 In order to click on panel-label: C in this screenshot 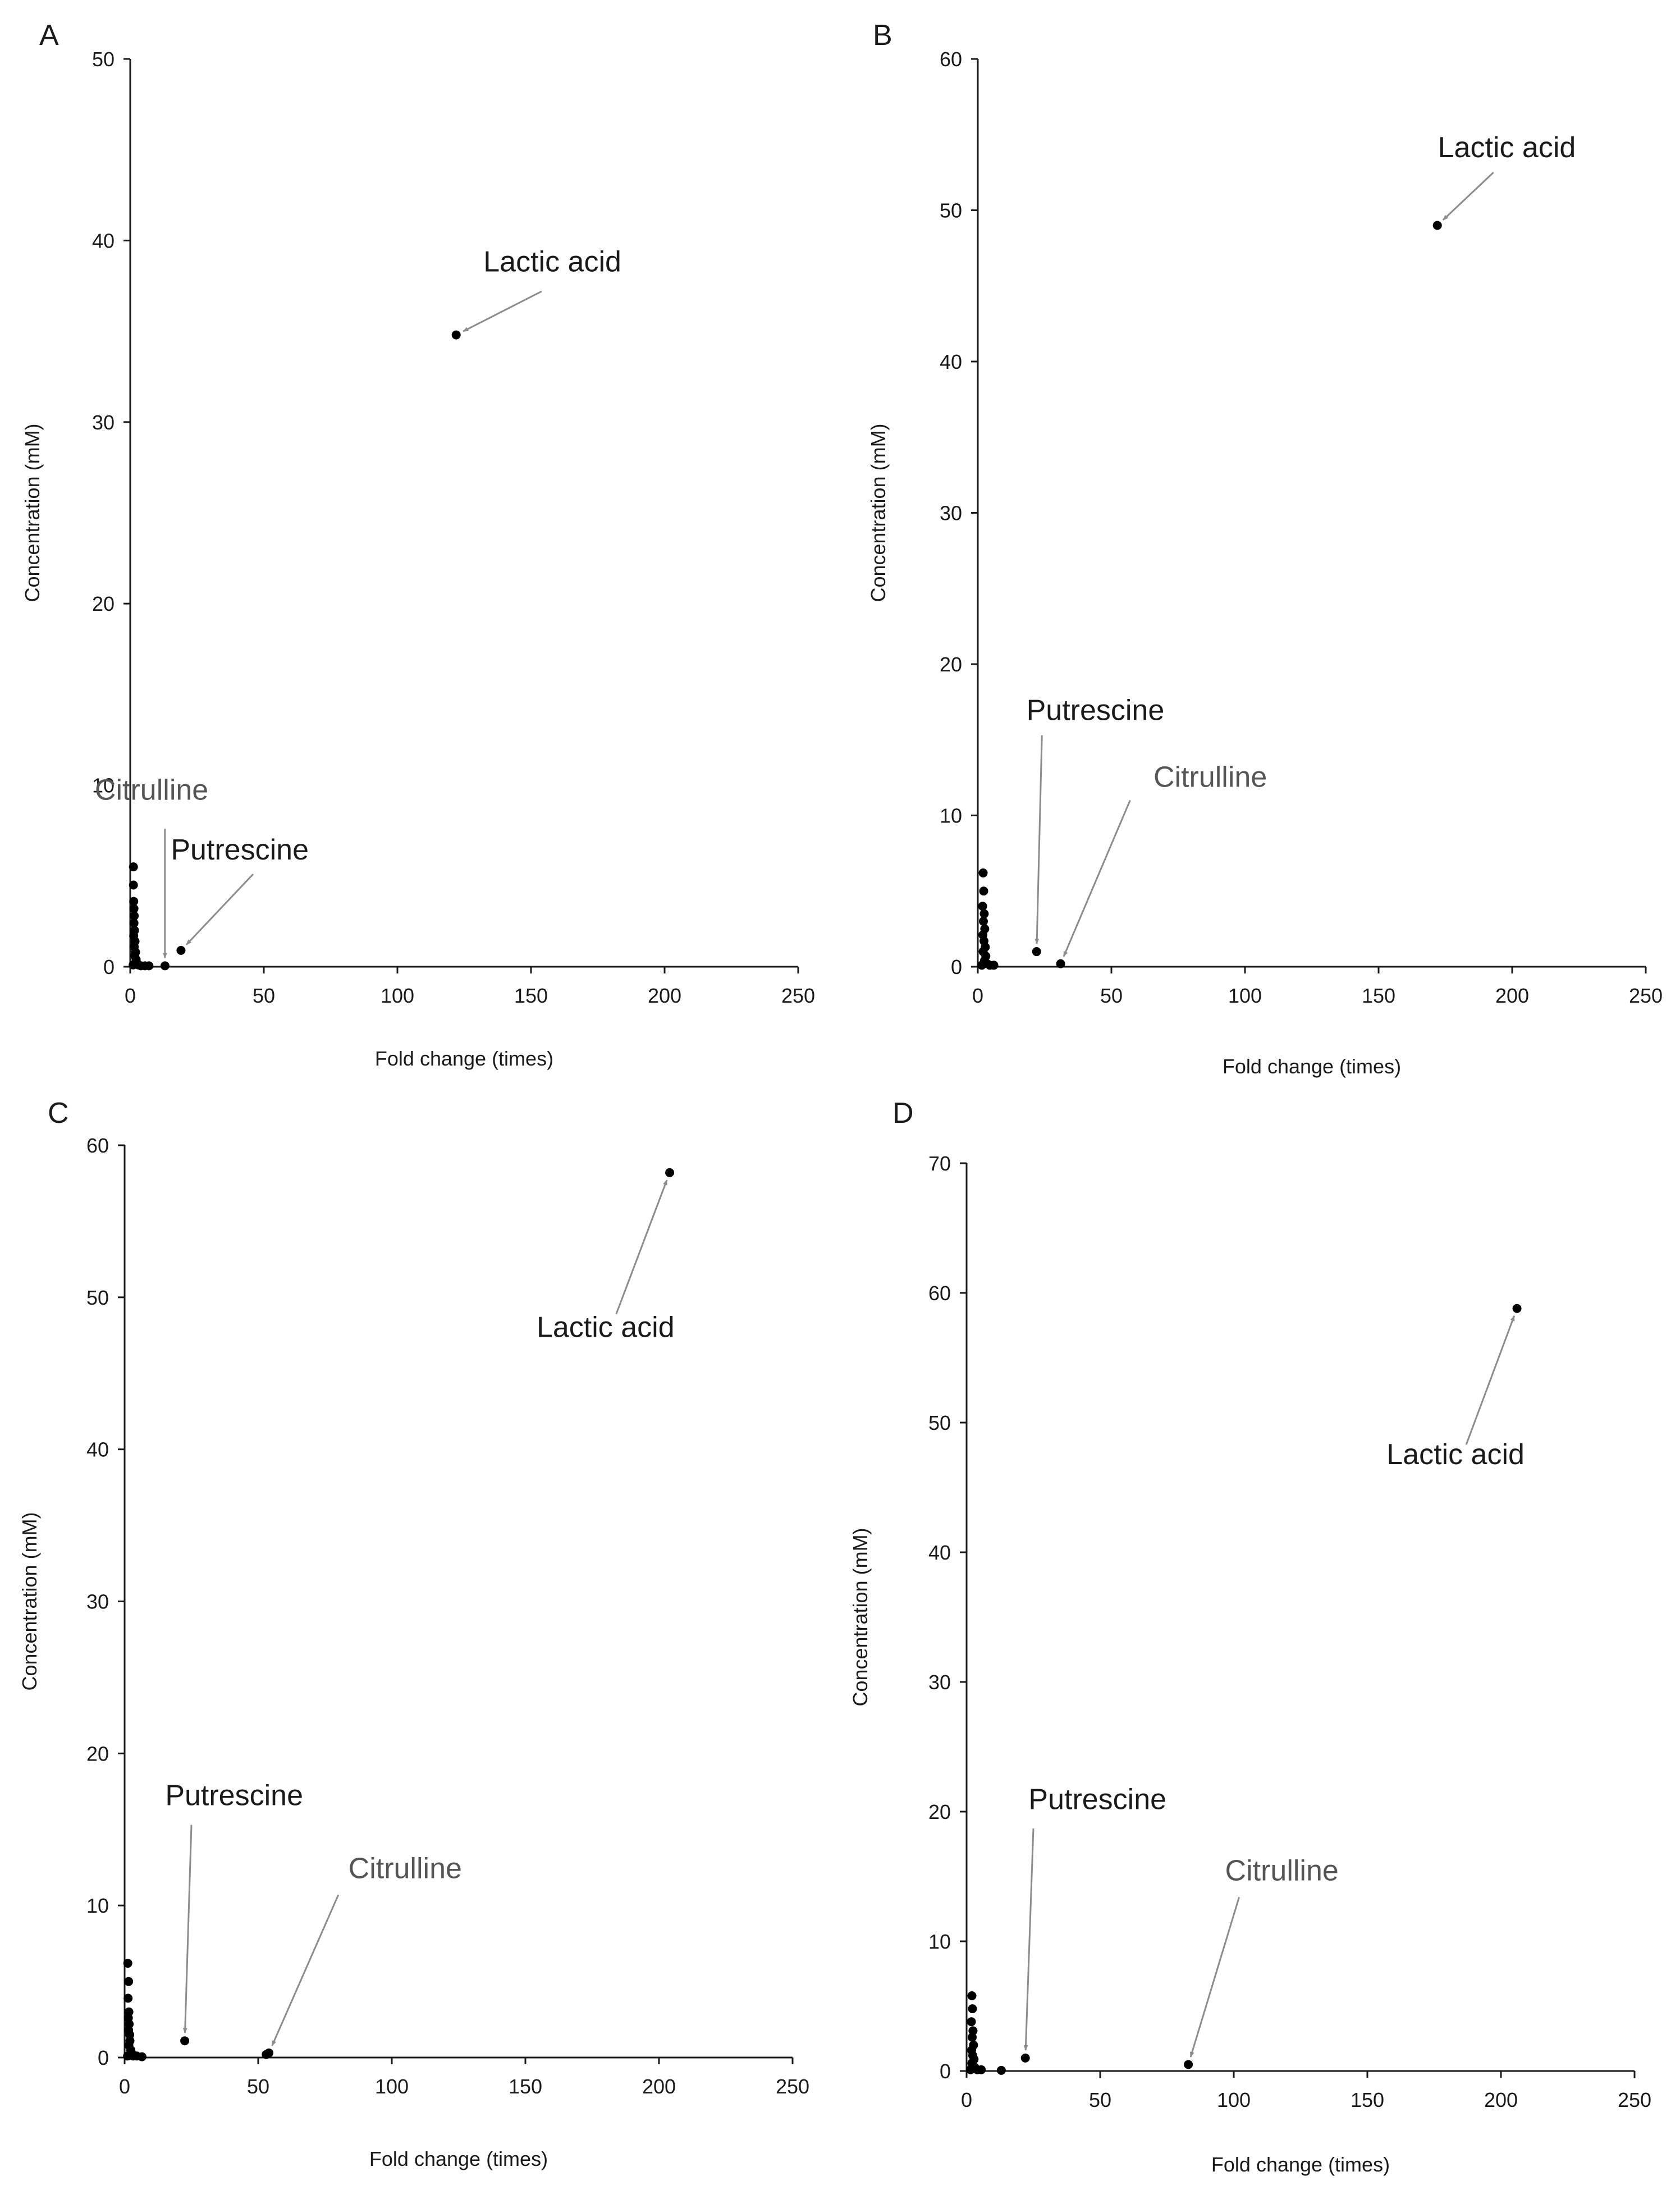, I will do `click(59, 1113)`.